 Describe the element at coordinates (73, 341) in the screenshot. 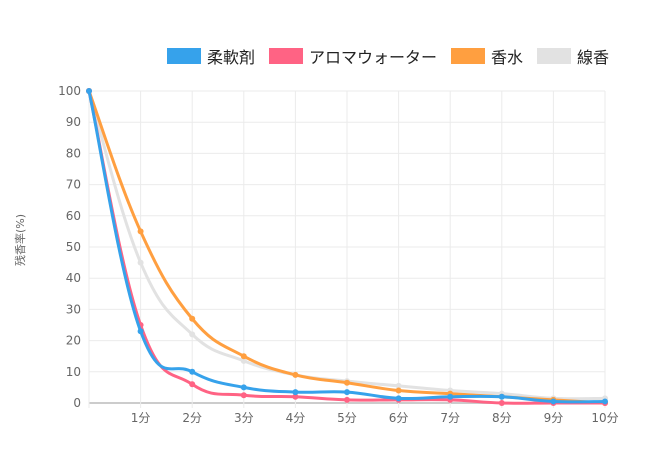

I see `y-tick-label: 20` at that location.